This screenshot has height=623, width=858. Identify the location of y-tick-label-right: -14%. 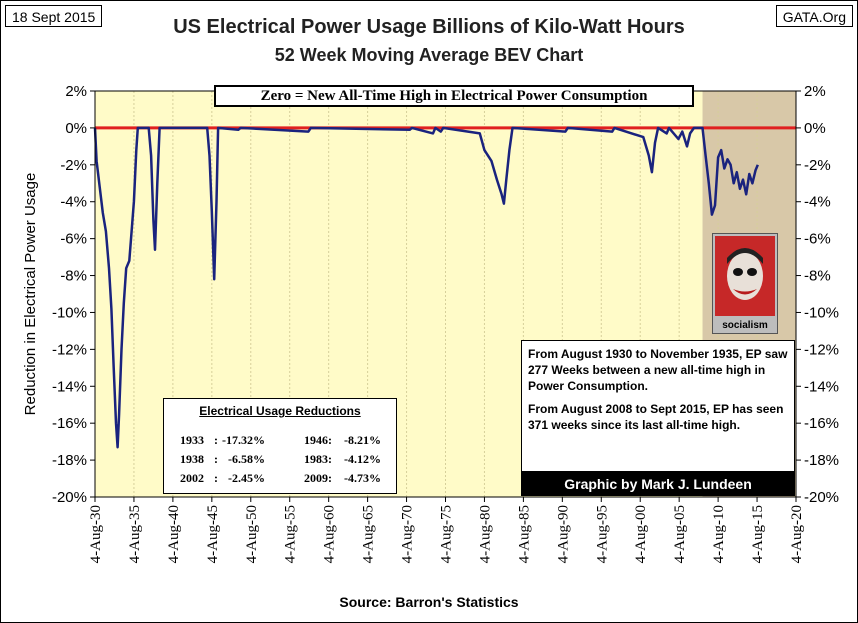
(821, 386).